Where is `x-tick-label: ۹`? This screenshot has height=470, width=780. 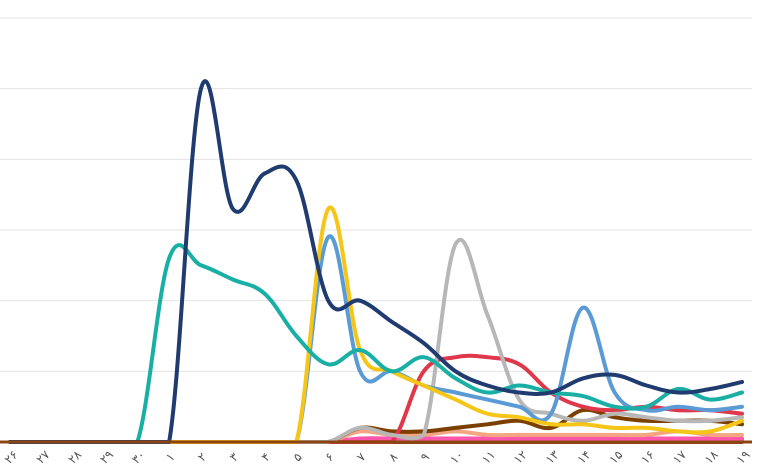
x-tick-label: ۹ is located at coordinates (425, 457).